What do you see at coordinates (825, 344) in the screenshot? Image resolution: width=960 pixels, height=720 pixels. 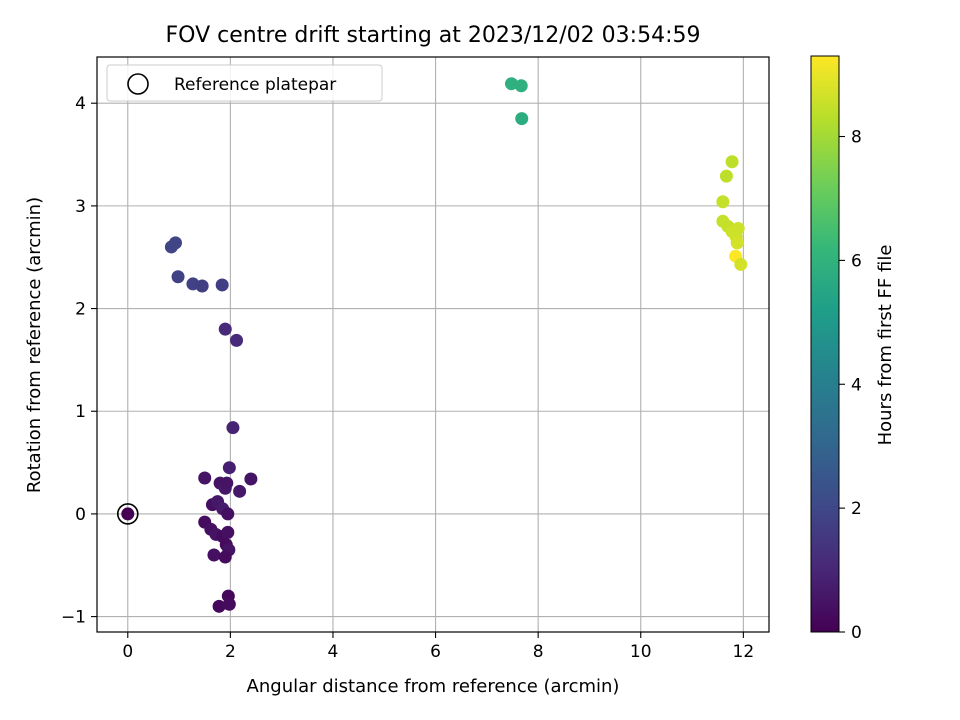 I see `colorbar` at bounding box center [825, 344].